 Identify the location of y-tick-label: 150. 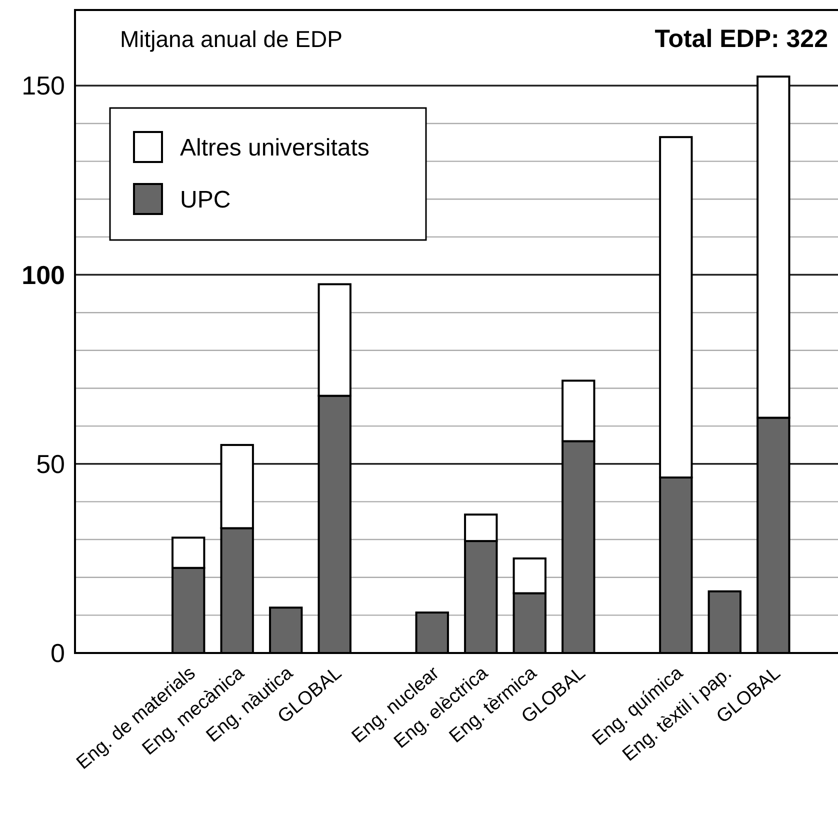
(43, 85).